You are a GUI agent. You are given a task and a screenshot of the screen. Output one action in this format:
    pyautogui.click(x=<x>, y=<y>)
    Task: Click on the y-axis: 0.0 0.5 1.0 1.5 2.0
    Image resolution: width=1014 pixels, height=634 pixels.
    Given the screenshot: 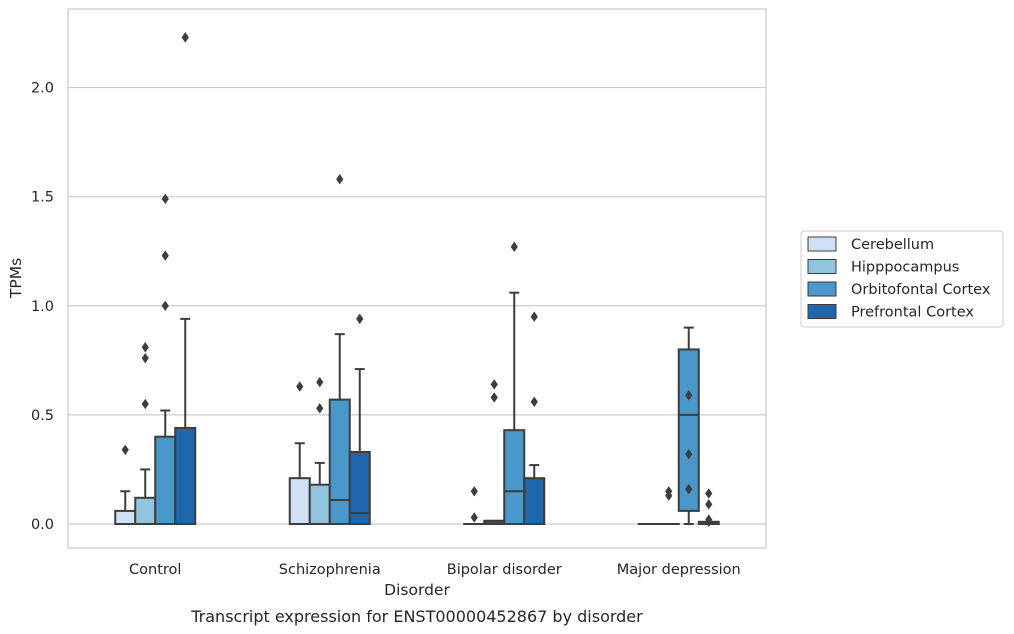 What is the action you would take?
    pyautogui.click(x=42, y=307)
    